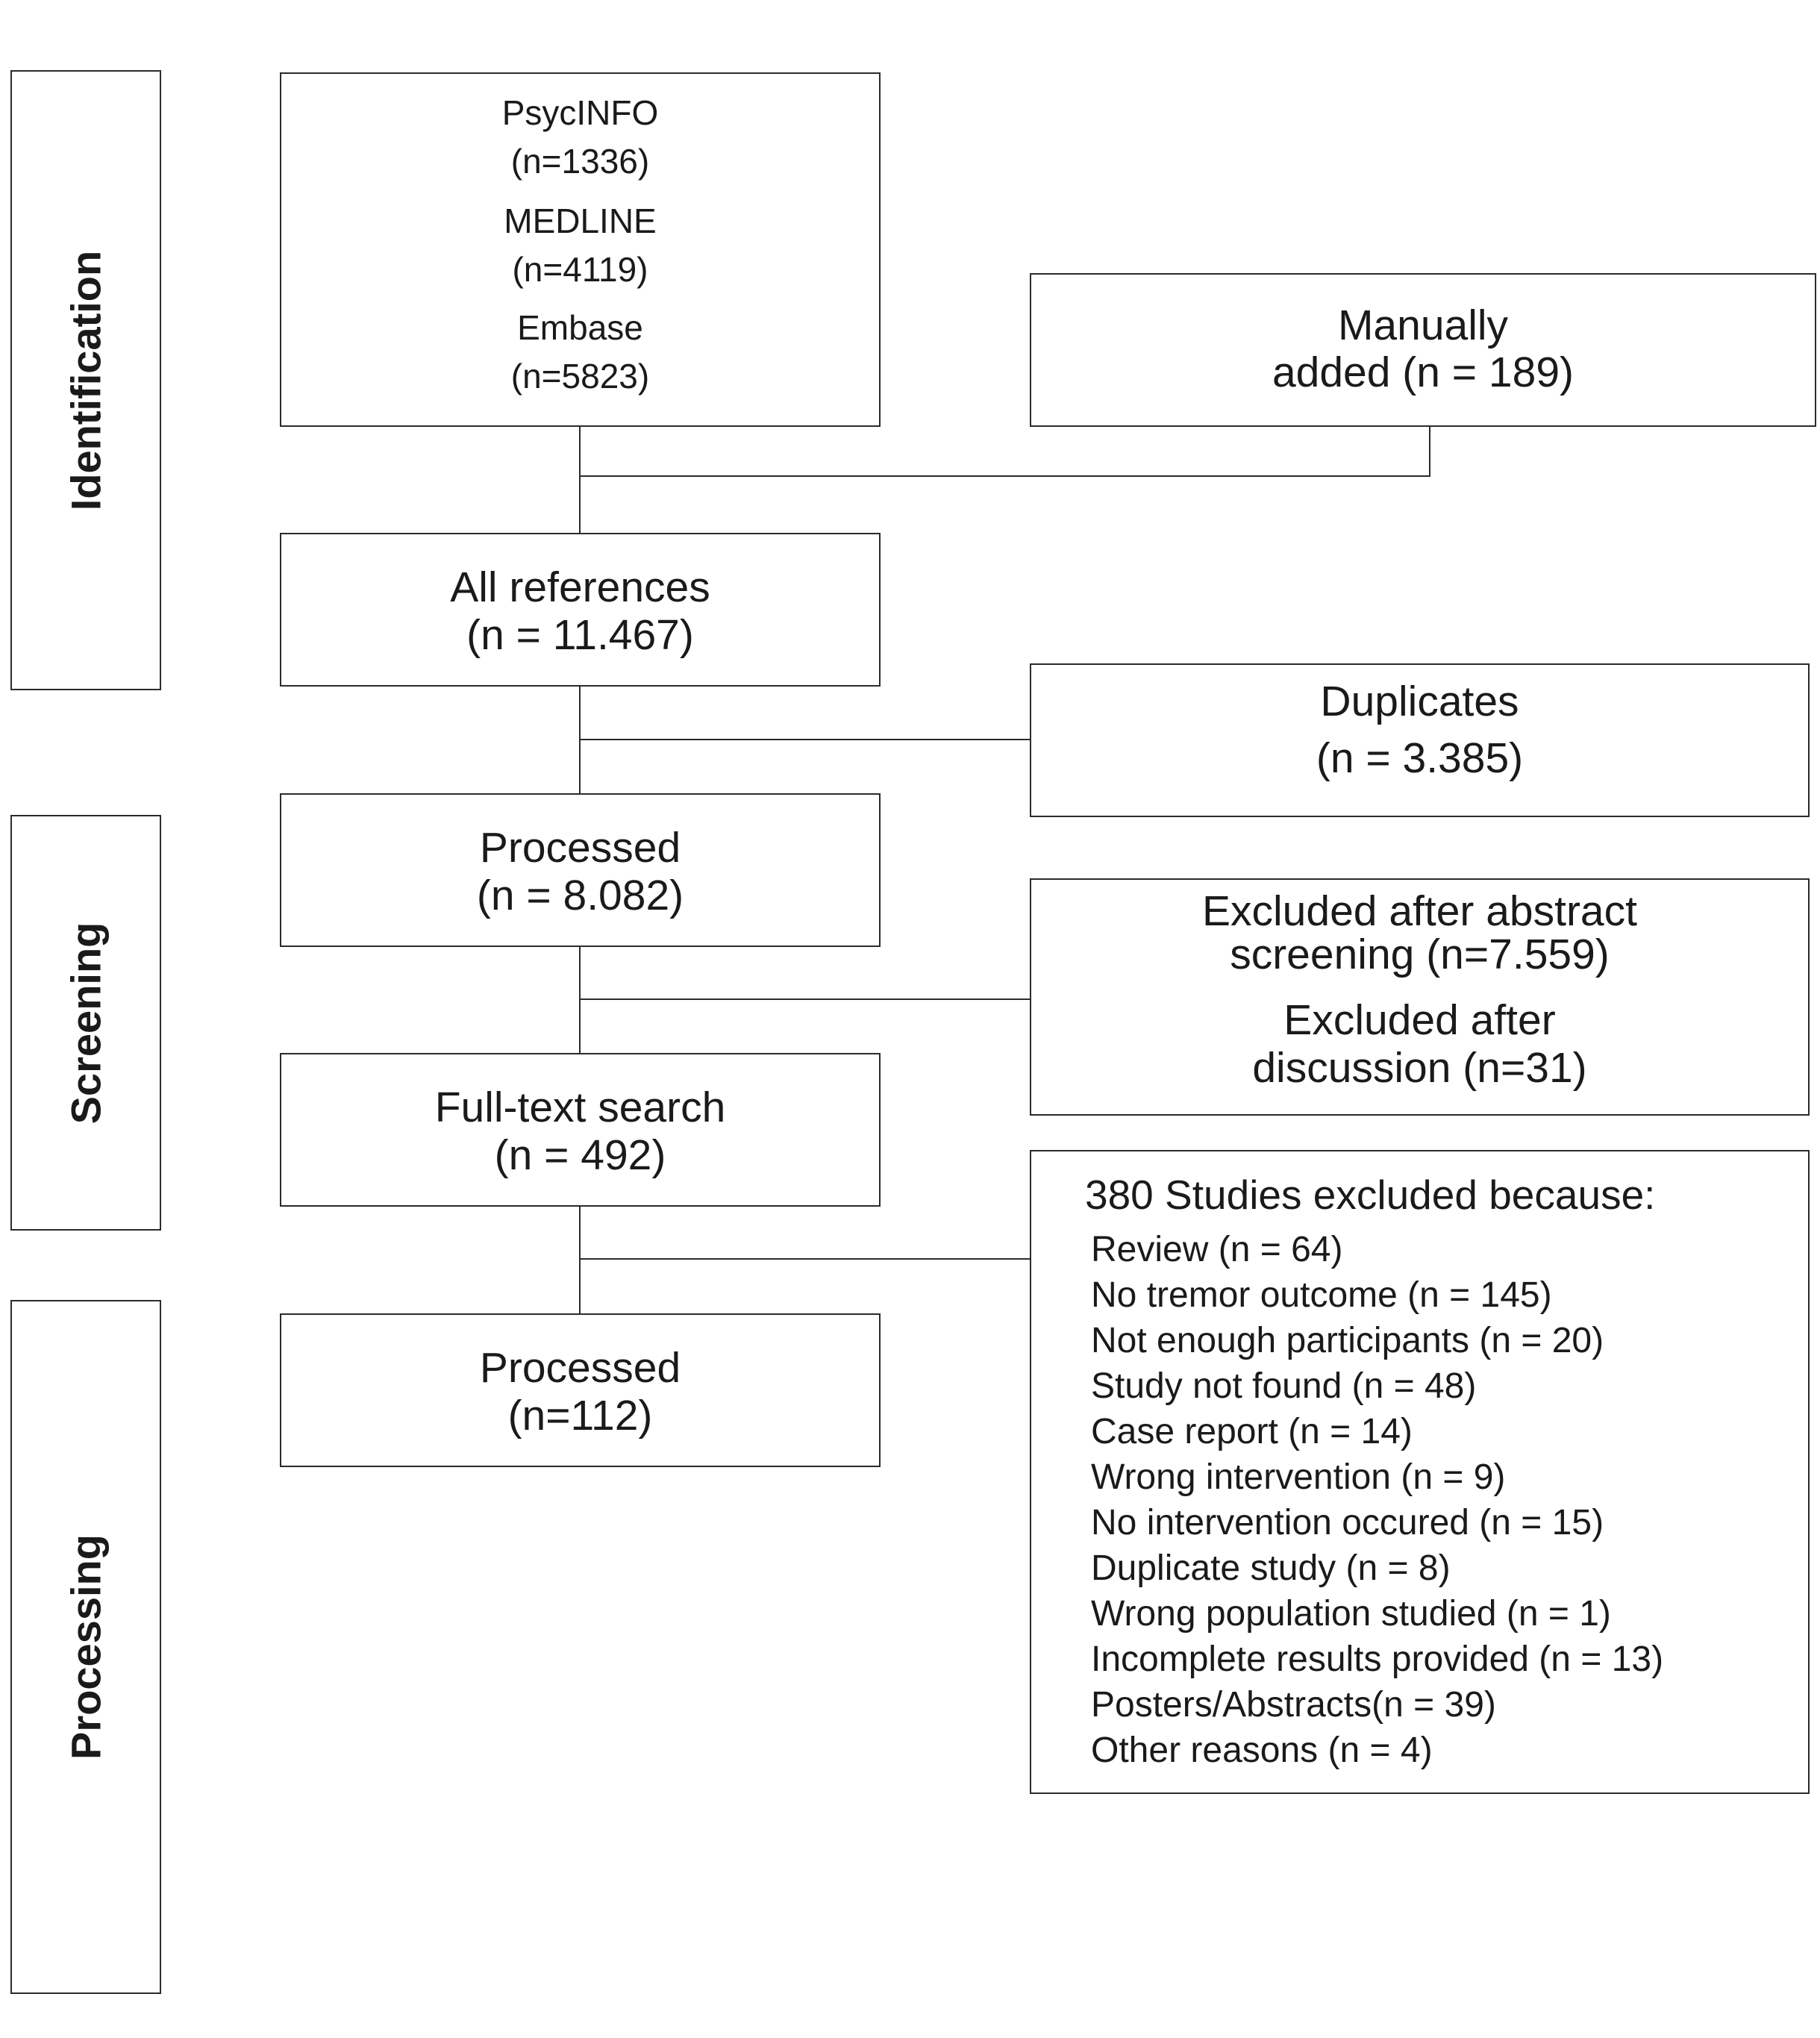 The image size is (1820, 2038). What do you see at coordinates (580, 327) in the screenshot?
I see `source-embase-name: Embase` at bounding box center [580, 327].